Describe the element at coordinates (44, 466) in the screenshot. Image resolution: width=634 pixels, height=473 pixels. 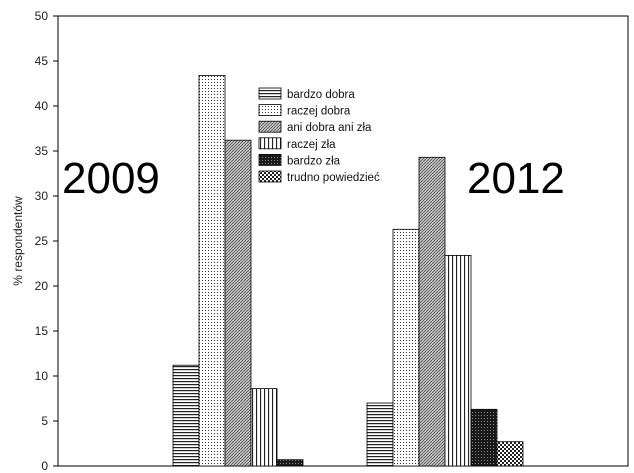
I see `y-tick-label: 0` at that location.